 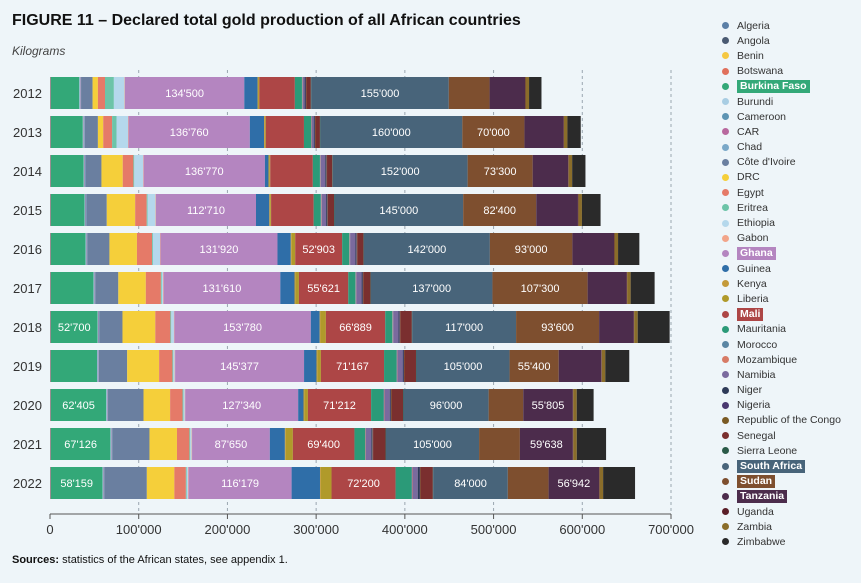 What do you see at coordinates (756, 223) in the screenshot?
I see `legend-label: Ethiopia` at bounding box center [756, 223].